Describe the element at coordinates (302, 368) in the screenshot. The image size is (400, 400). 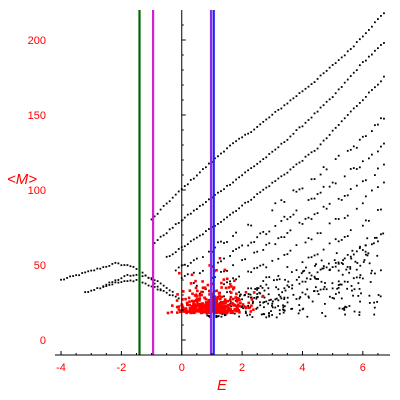
I see `x-tick-label: 4` at that location.